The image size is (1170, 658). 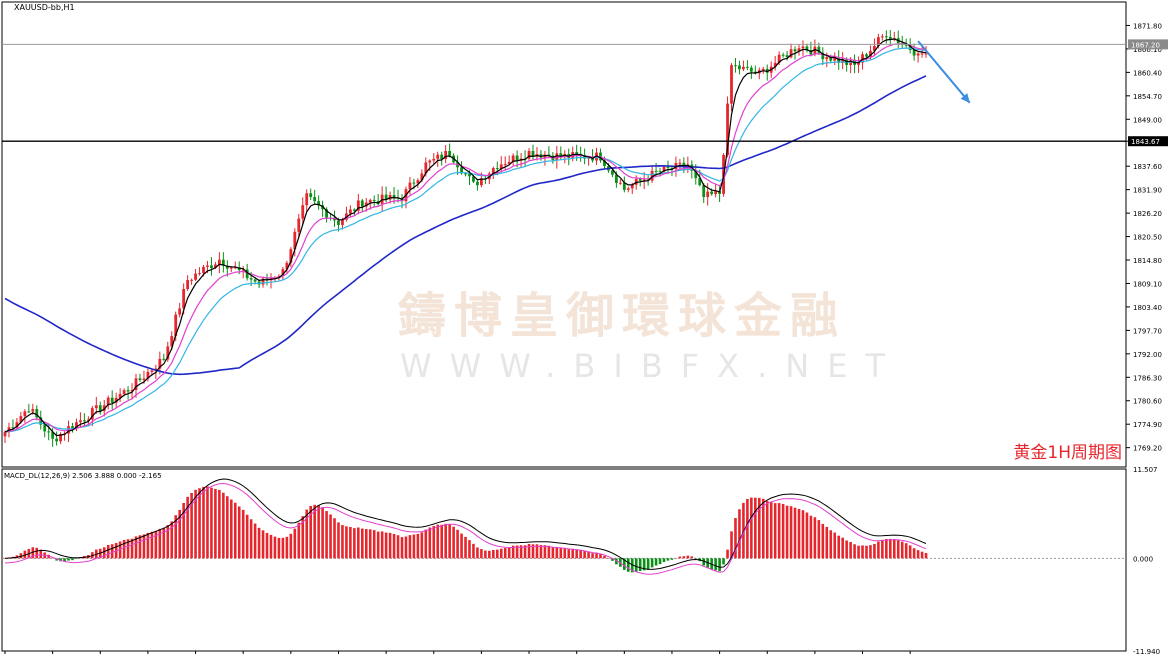 What do you see at coordinates (1145, 142) in the screenshot?
I see `resistance-tag-label: 1843.67` at bounding box center [1145, 142].